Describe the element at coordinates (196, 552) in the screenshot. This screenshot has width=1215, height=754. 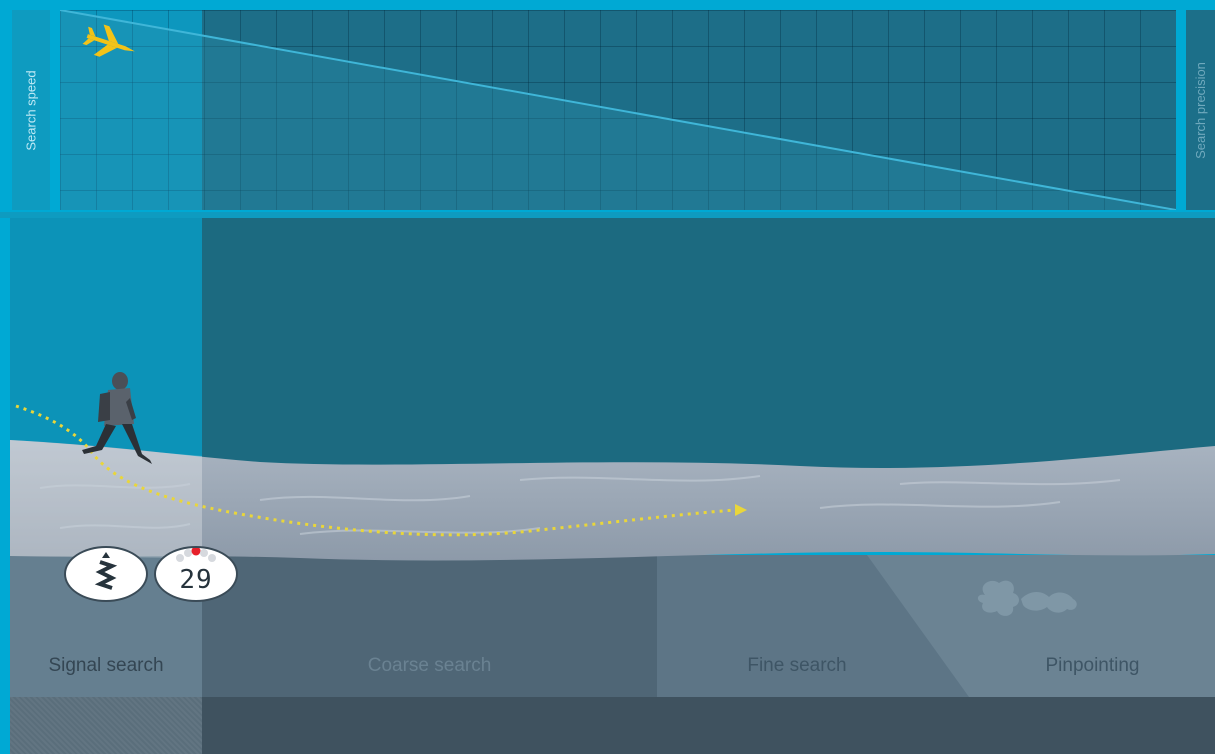
I see `indicator-red-dot` at that location.